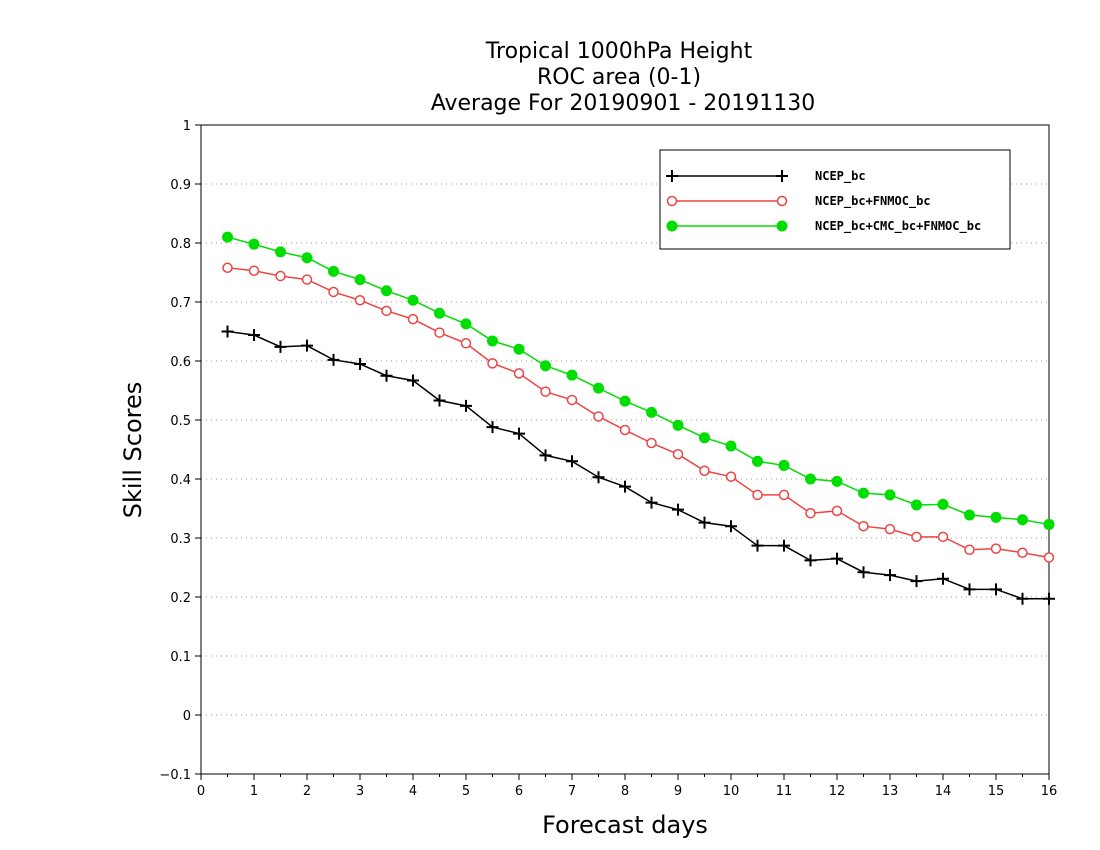 The image size is (1100, 850). I want to click on legend-label: NCEP_bc, so click(840, 176).